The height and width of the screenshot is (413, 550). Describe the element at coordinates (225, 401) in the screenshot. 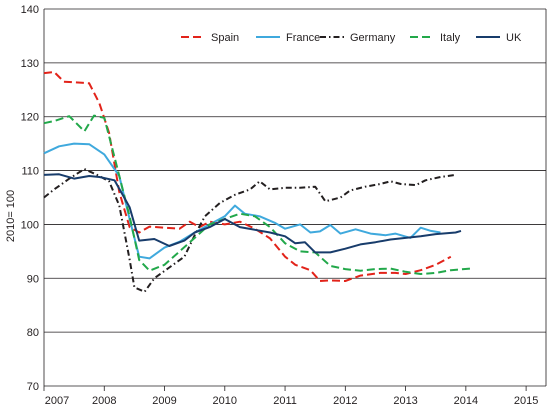

I see `x-tick-label: 2010` at that location.